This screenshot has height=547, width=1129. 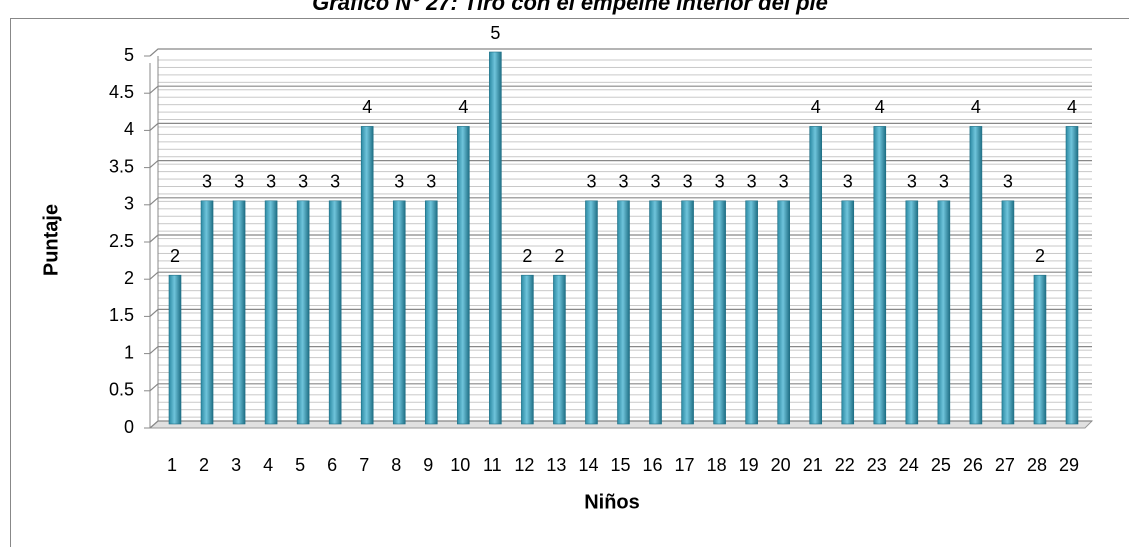 I want to click on x-tick-label: 5, so click(x=300, y=465).